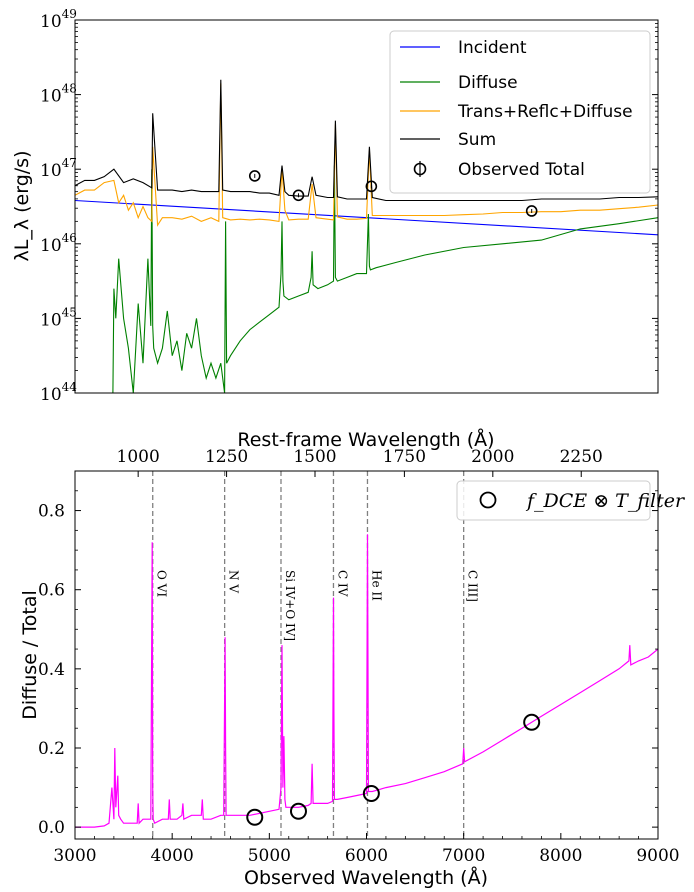  Describe the element at coordinates (488, 500) in the screenshot. I see `bottom-legend-marker` at that location.